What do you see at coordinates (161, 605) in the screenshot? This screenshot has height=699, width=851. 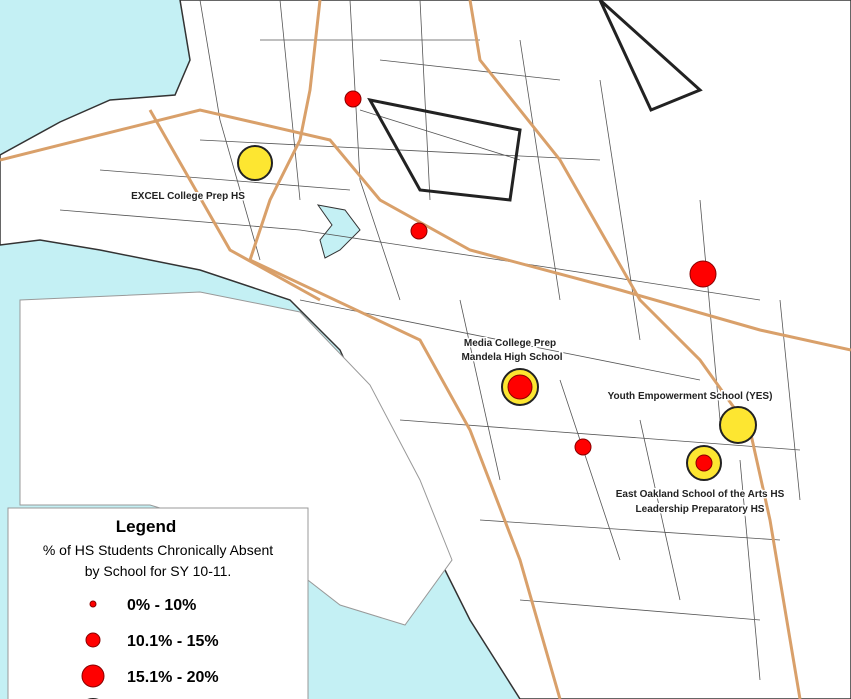 I see `legend-label: 0% - 10%` at bounding box center [161, 605].